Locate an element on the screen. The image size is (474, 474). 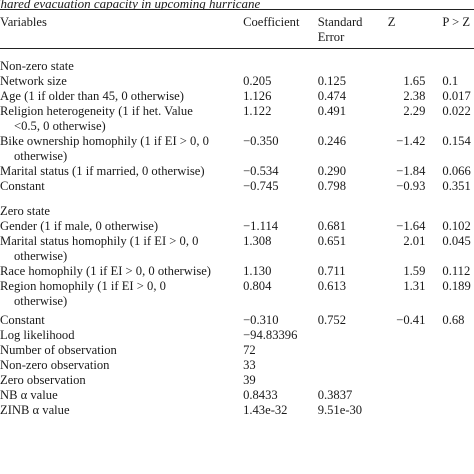
row-p: 0.066 is located at coordinates (456, 171).